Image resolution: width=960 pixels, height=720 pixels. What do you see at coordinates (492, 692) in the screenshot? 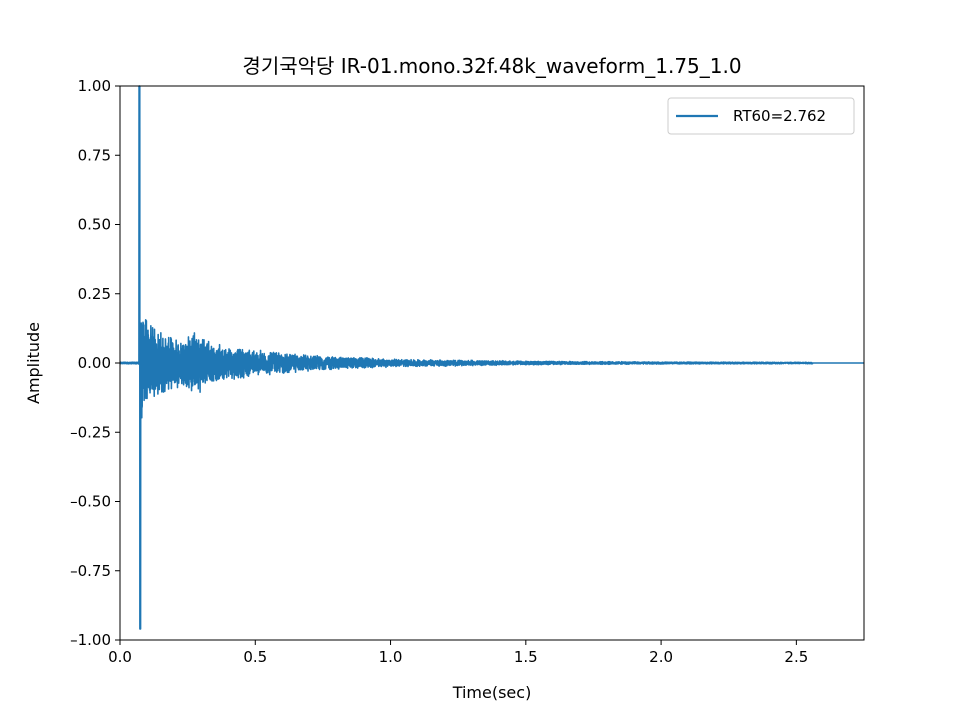
I see `x-axis-label: Time(sec)` at bounding box center [492, 692].